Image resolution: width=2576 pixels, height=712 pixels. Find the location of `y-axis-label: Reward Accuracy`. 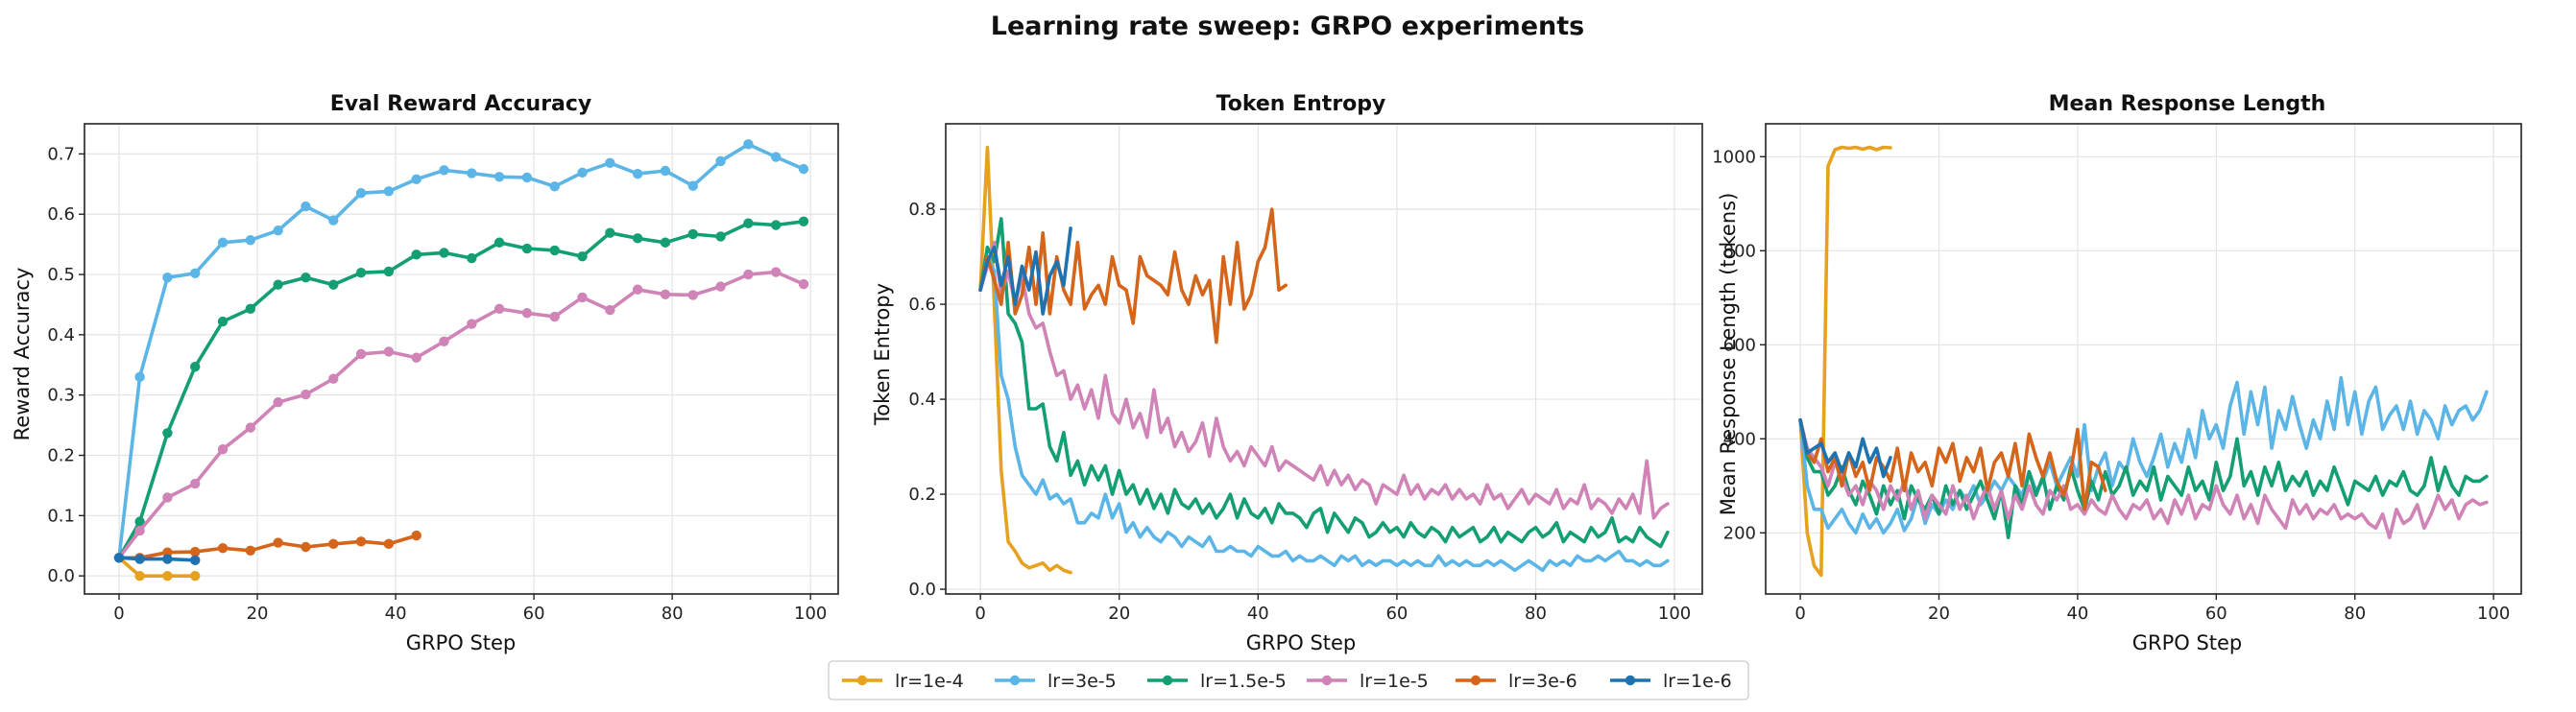

y-axis-label: Reward Accuracy is located at coordinates (22, 354).